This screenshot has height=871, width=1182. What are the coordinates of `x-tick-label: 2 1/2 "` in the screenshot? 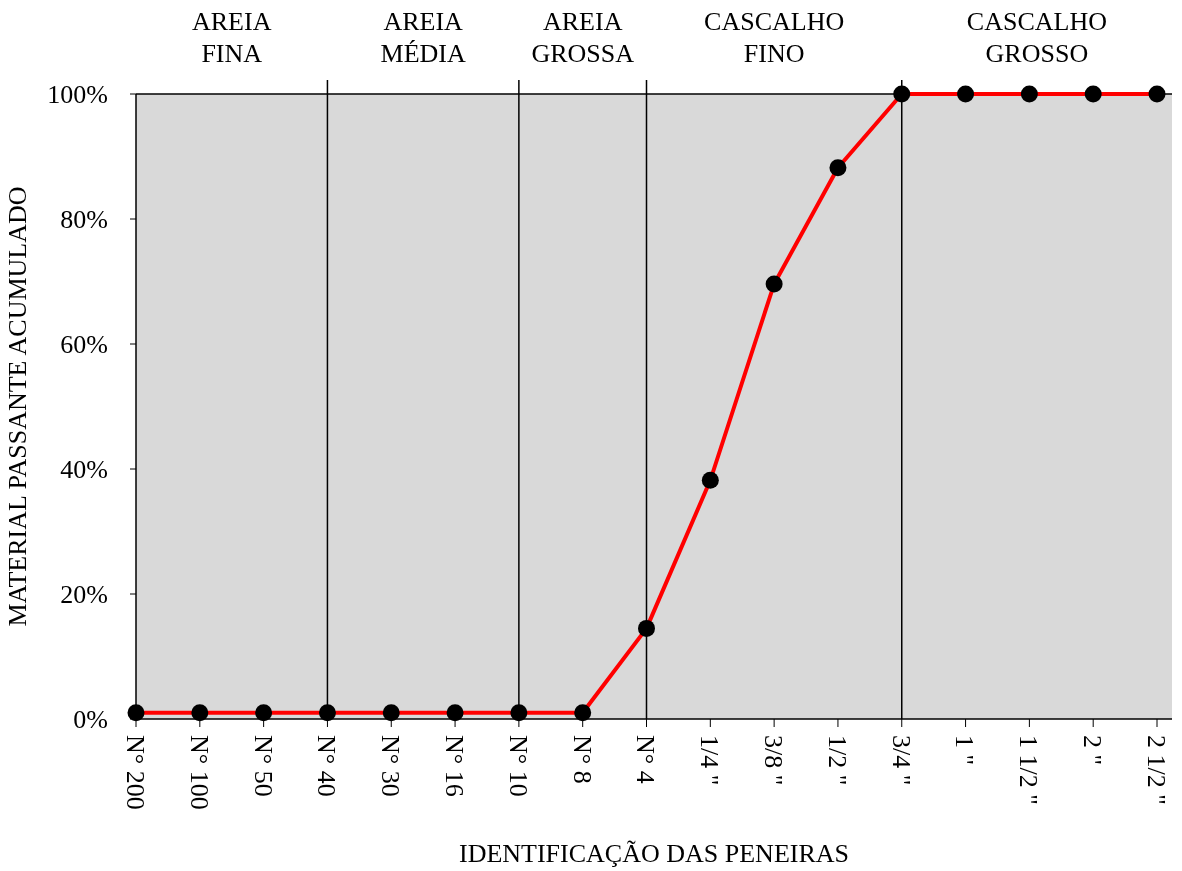 It's located at (1156, 770).